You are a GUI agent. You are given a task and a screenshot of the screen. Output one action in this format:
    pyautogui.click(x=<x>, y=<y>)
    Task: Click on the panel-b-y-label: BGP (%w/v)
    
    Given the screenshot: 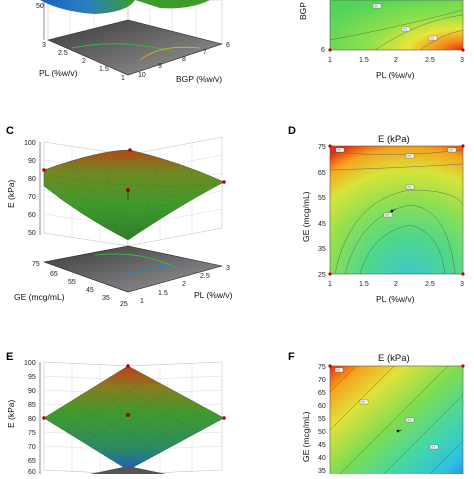 What is the action you would take?
    pyautogui.click(x=303, y=10)
    